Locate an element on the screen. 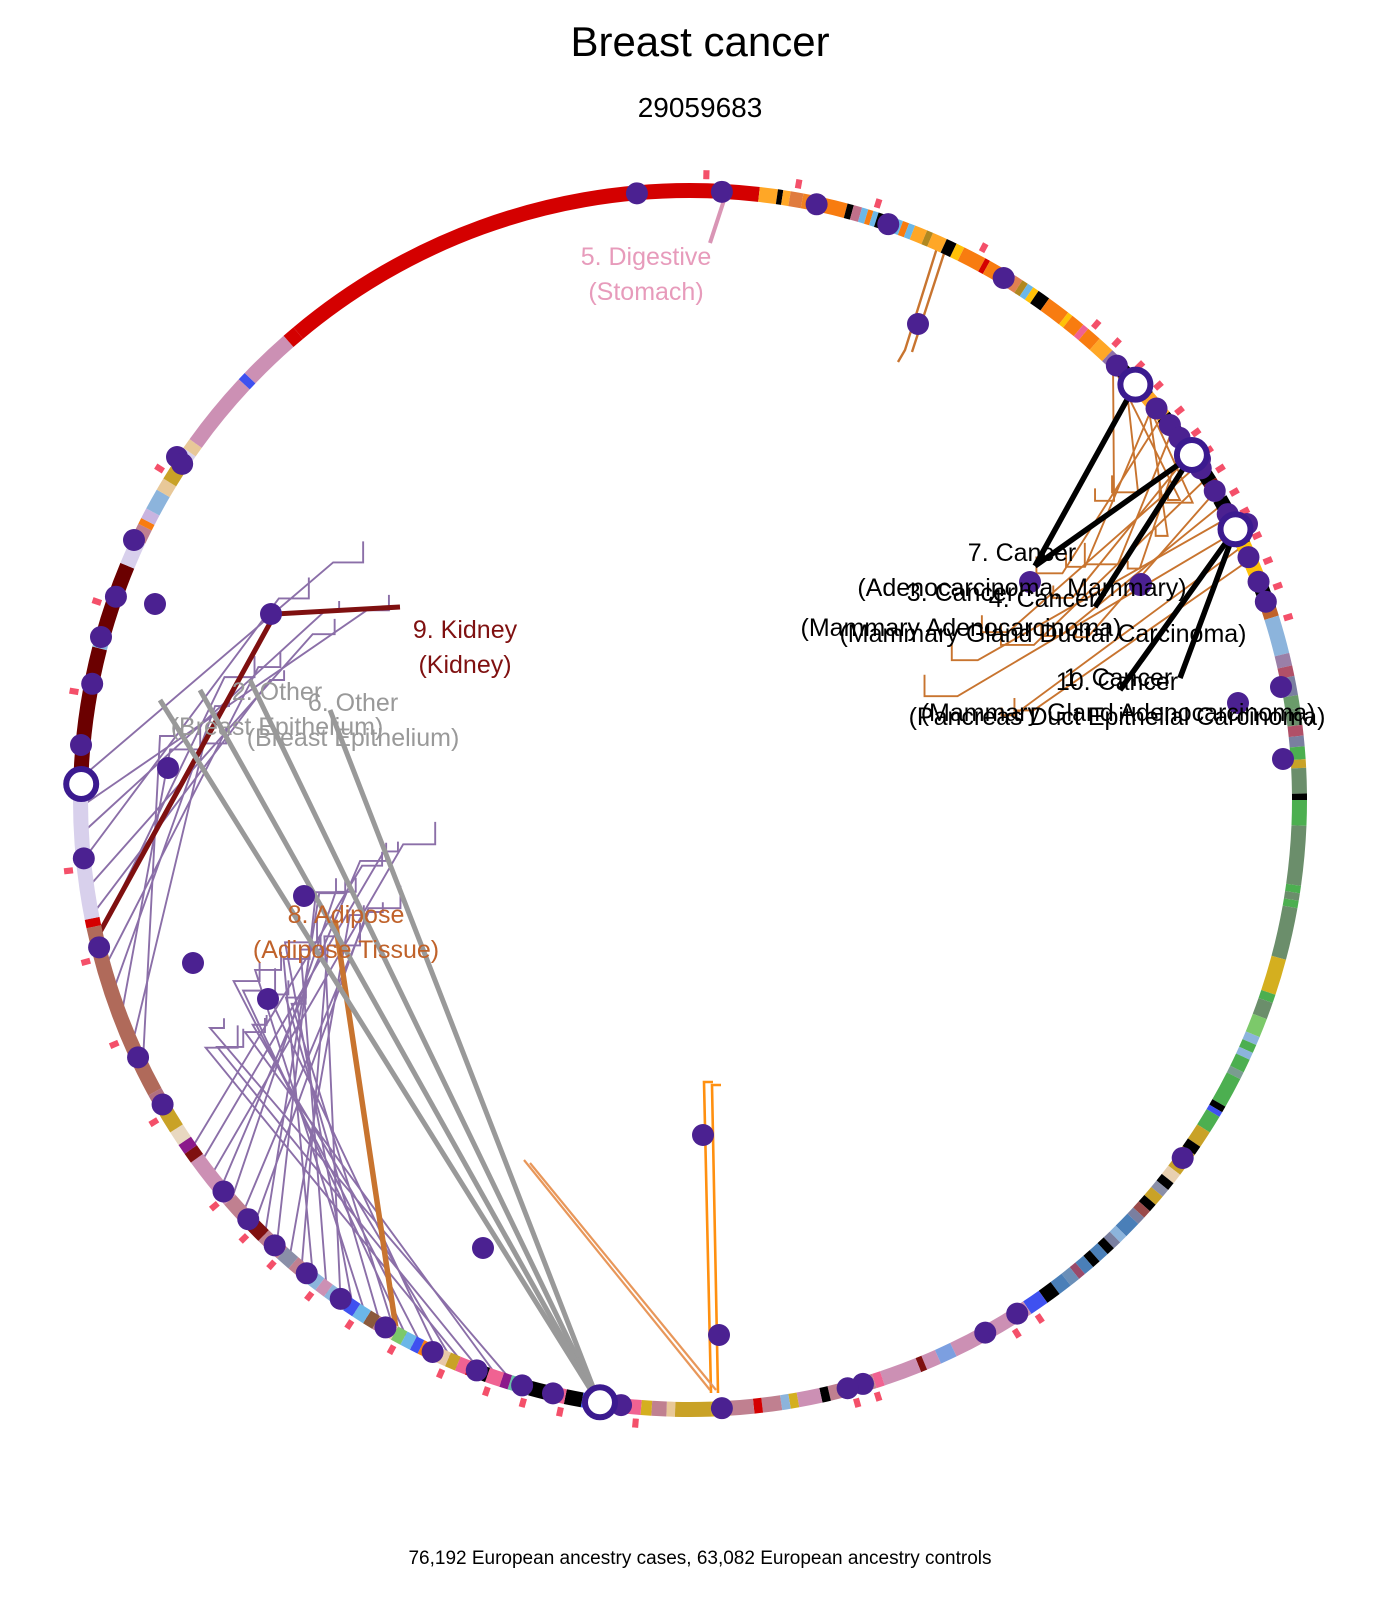 This screenshot has height=1600, width=1400. annotation-label-4: 4. Cancer is located at coordinates (1043, 599).